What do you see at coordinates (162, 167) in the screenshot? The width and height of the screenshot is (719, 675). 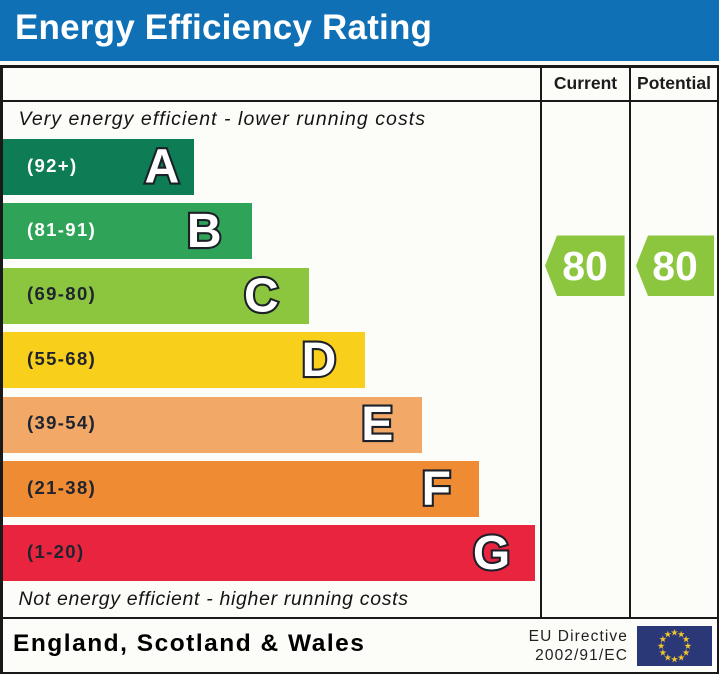 I see `svg-text: A` at bounding box center [162, 167].